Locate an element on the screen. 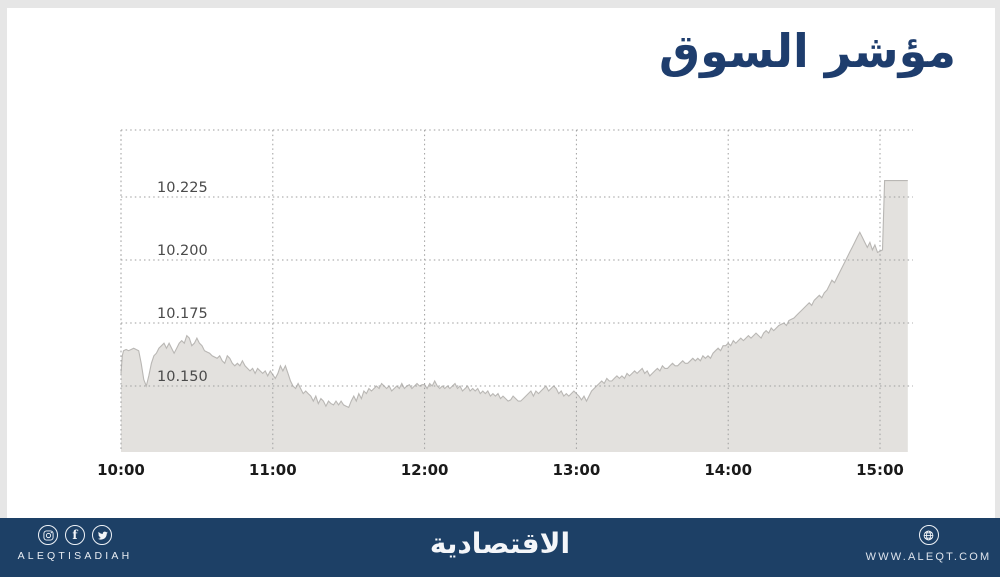  footer-brand-latin: ALEQTISADIAH is located at coordinates (75, 556).